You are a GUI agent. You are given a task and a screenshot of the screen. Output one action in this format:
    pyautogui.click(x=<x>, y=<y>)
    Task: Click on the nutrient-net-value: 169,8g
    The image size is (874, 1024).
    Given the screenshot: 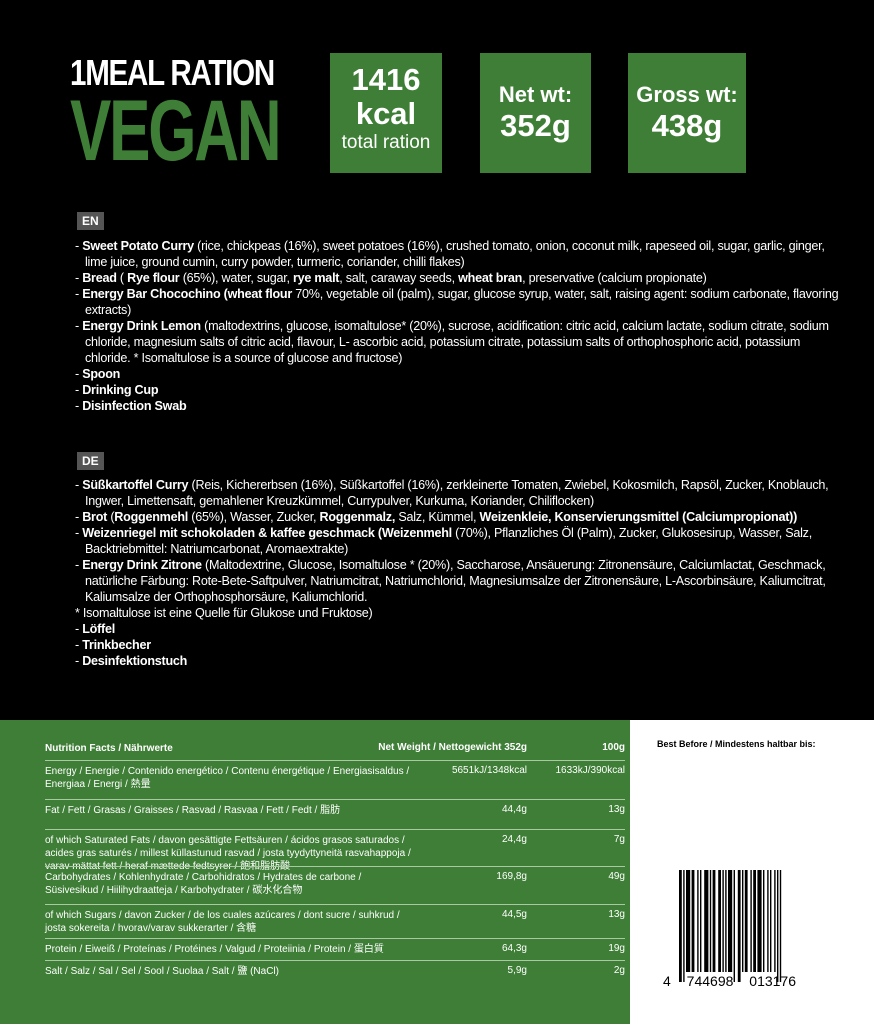 What is the action you would take?
    pyautogui.click(x=511, y=876)
    